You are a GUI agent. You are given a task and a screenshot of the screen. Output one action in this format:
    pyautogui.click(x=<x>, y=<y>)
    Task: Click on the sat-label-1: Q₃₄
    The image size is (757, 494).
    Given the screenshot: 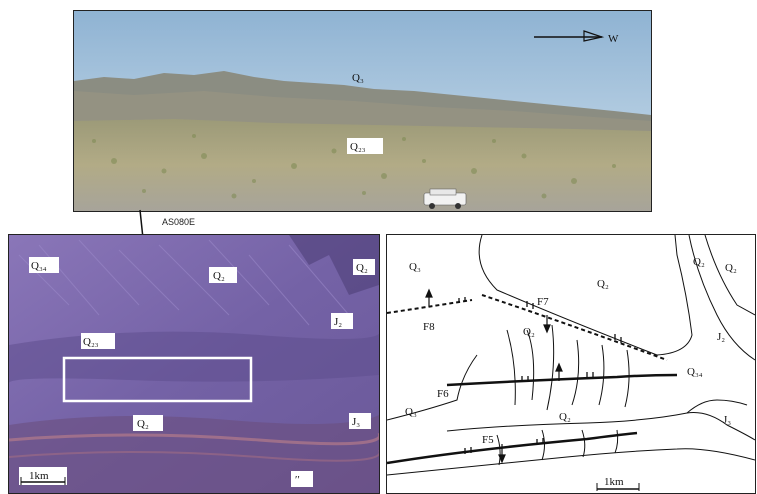 What is the action you would take?
    pyautogui.click(x=39, y=266)
    